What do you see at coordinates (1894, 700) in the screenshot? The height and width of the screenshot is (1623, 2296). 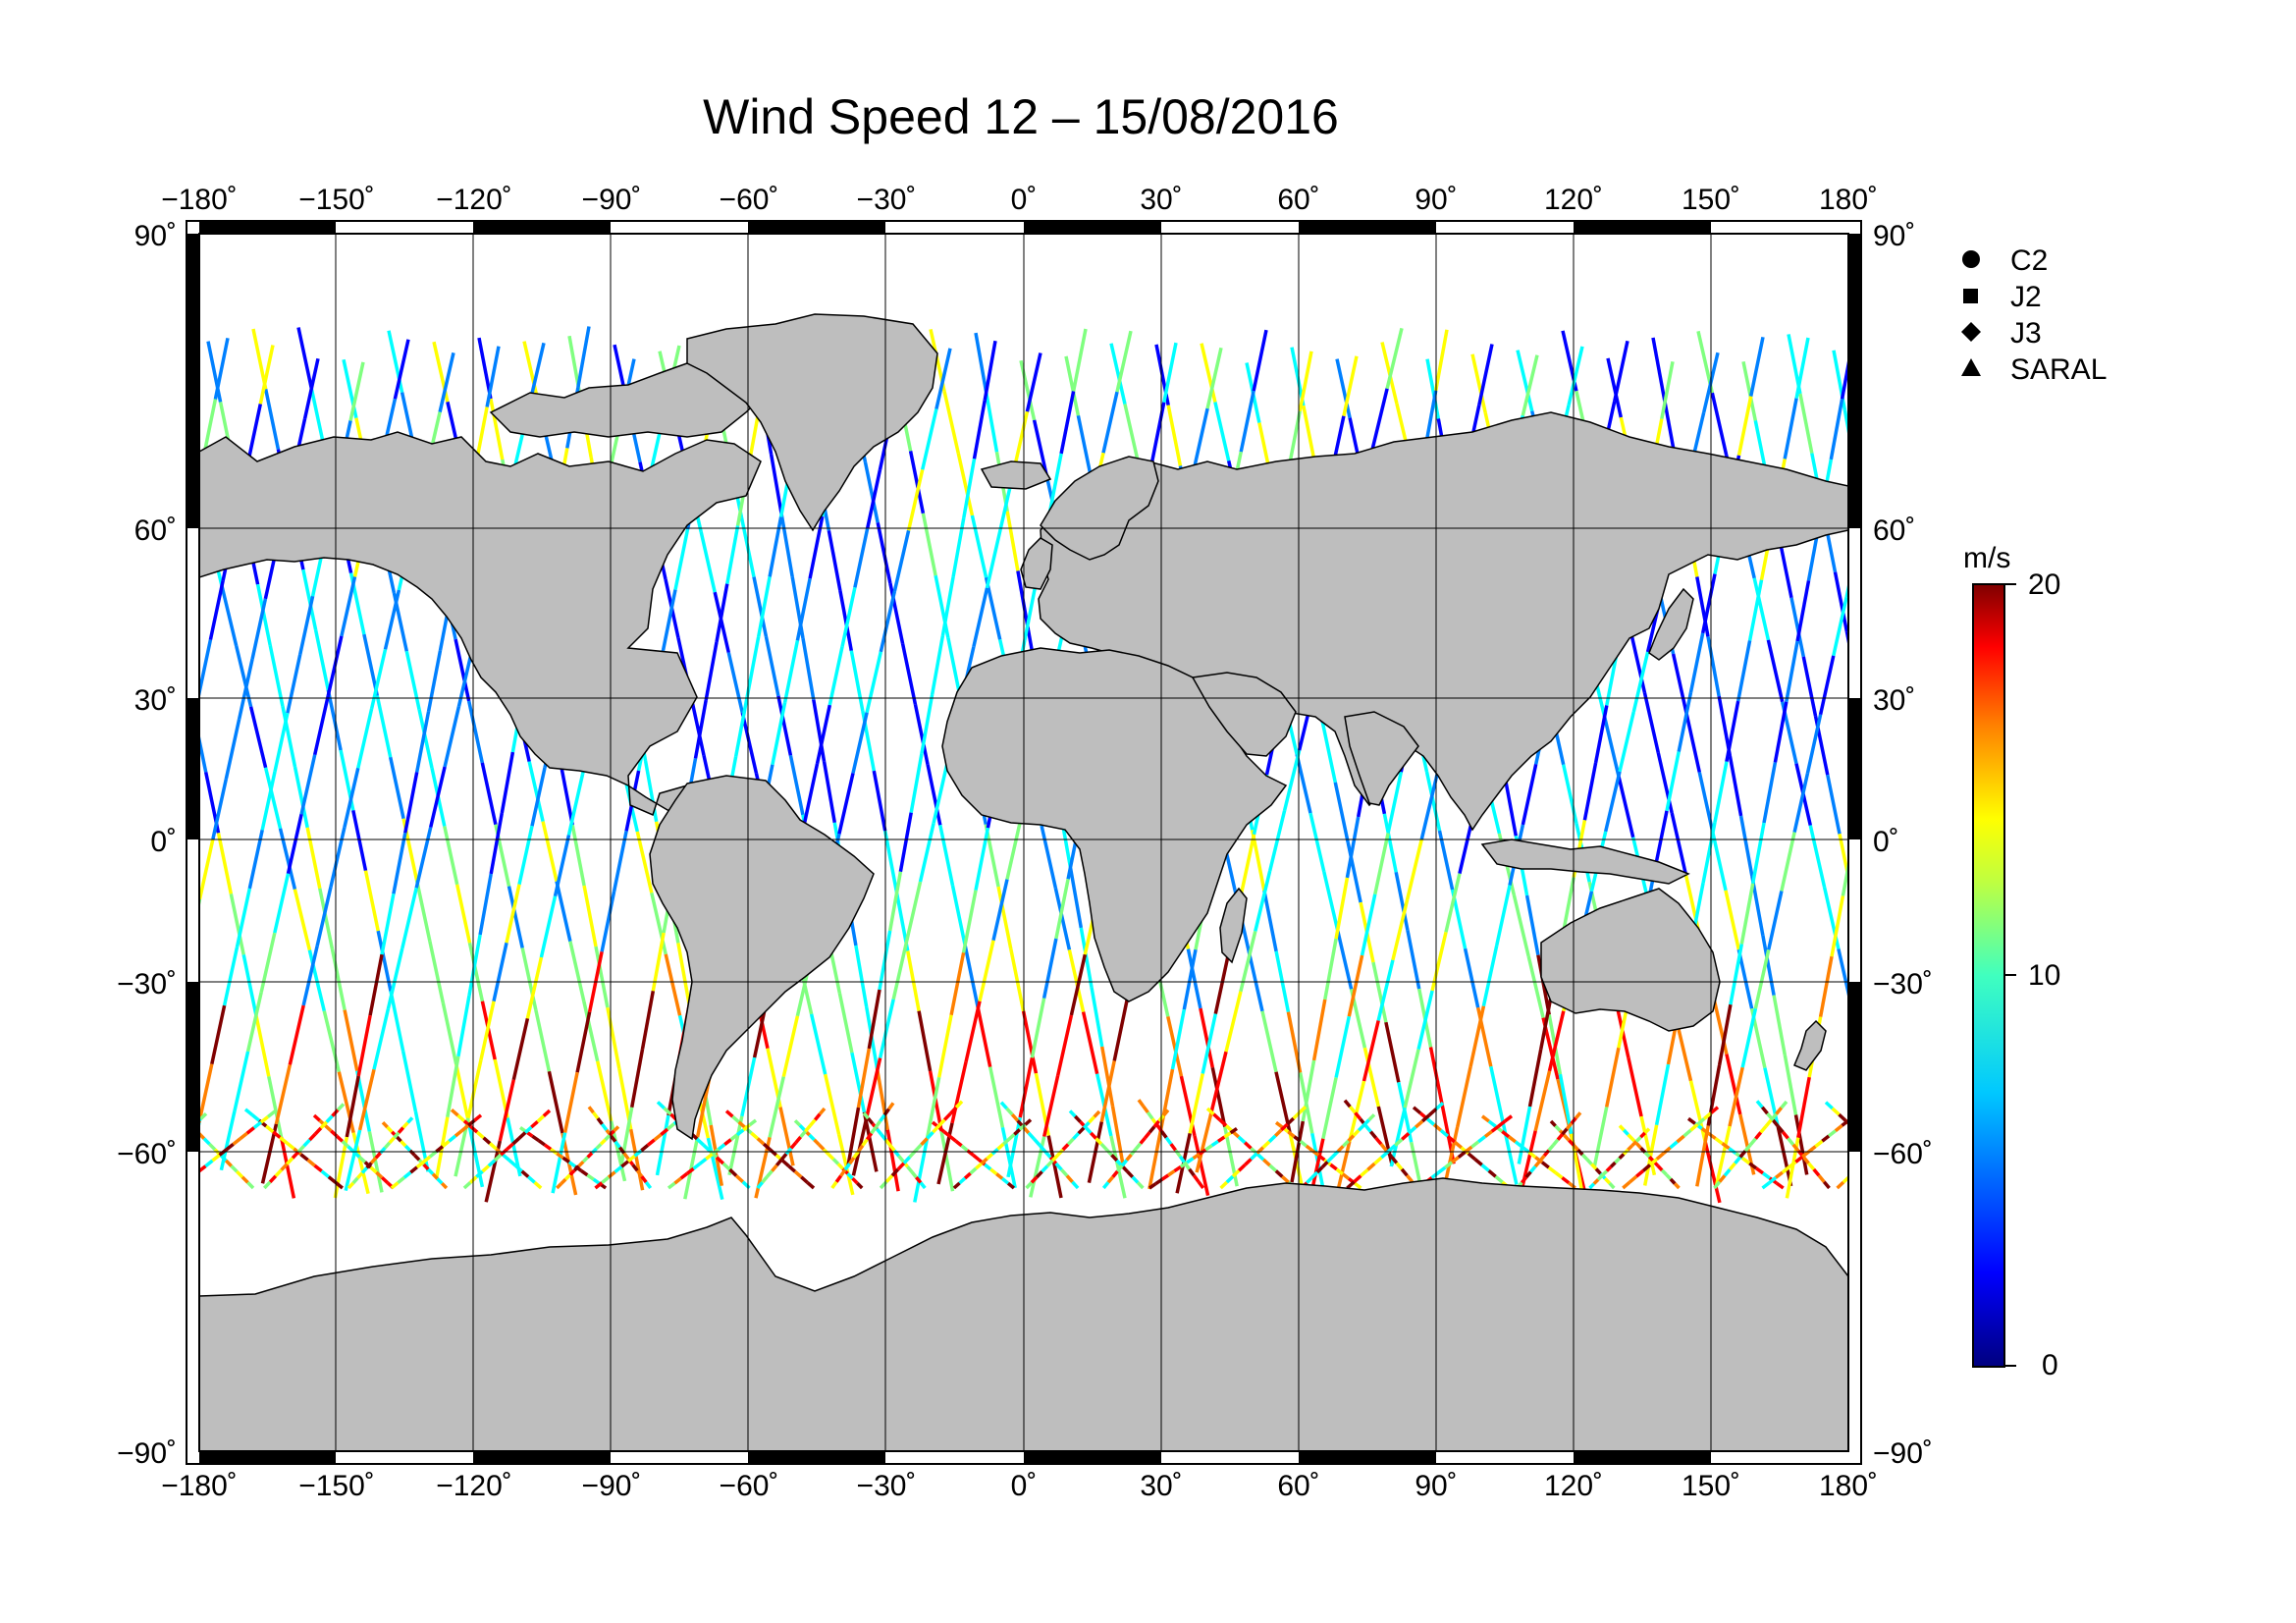 I see `lat-tick-label: 30˚` at bounding box center [1894, 700].